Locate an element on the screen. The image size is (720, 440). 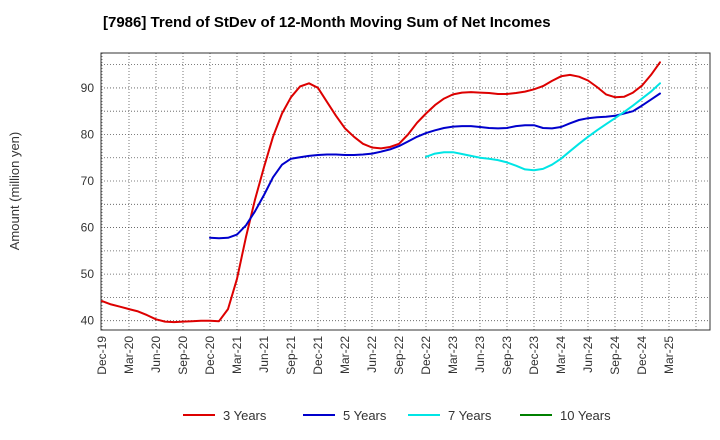
x-tick-label: Sep-22 is located at coordinates (399, 355).